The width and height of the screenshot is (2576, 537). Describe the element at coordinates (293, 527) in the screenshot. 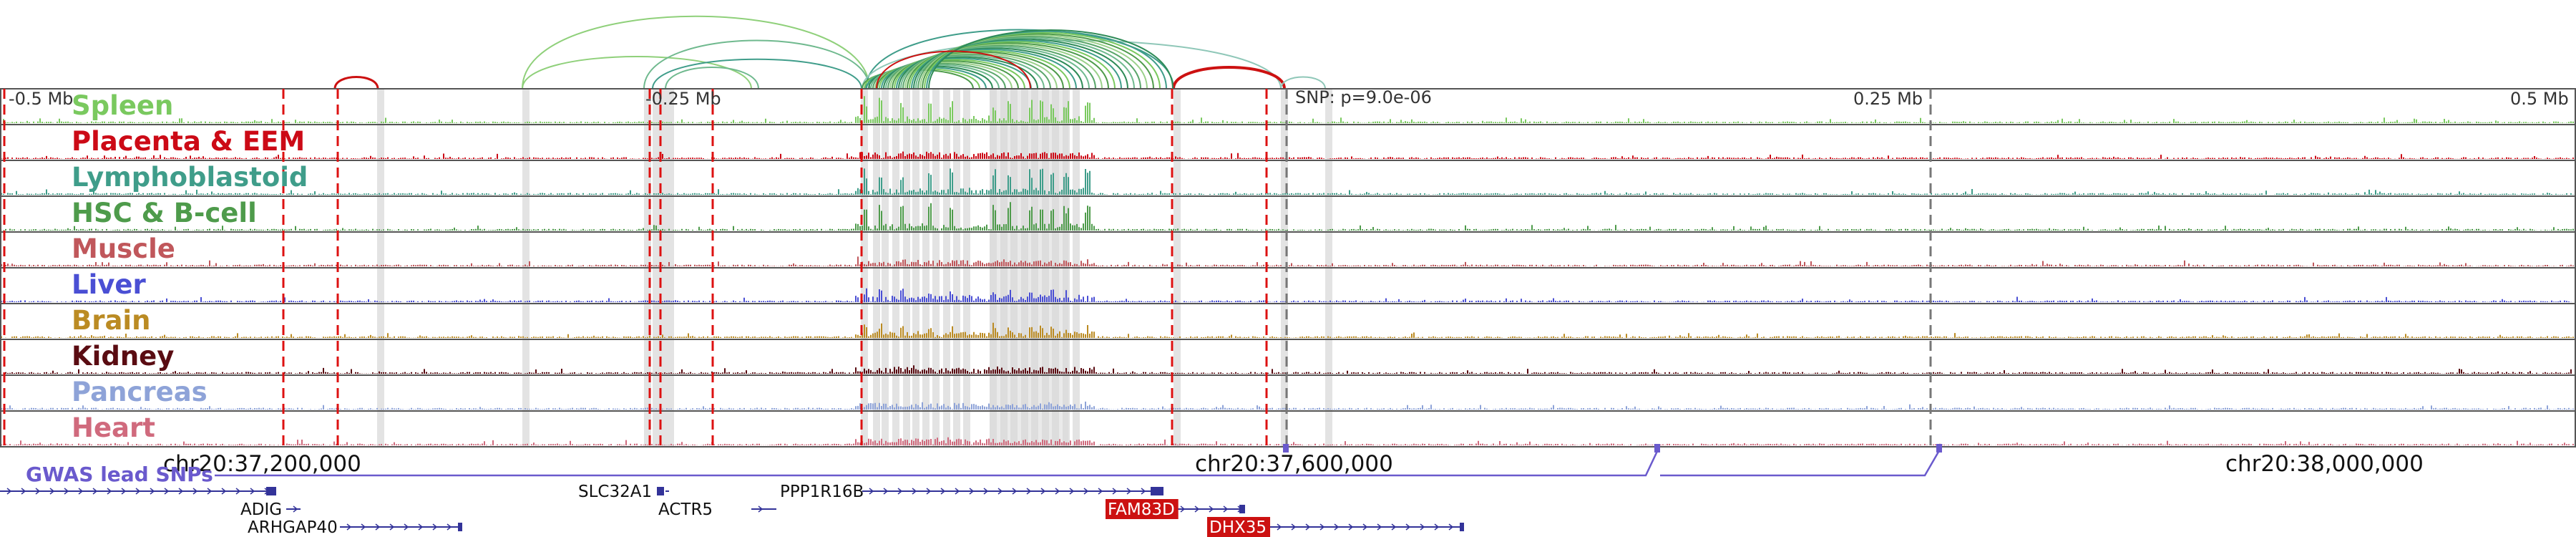

I see `gene-label: ARHGAP40` at that location.